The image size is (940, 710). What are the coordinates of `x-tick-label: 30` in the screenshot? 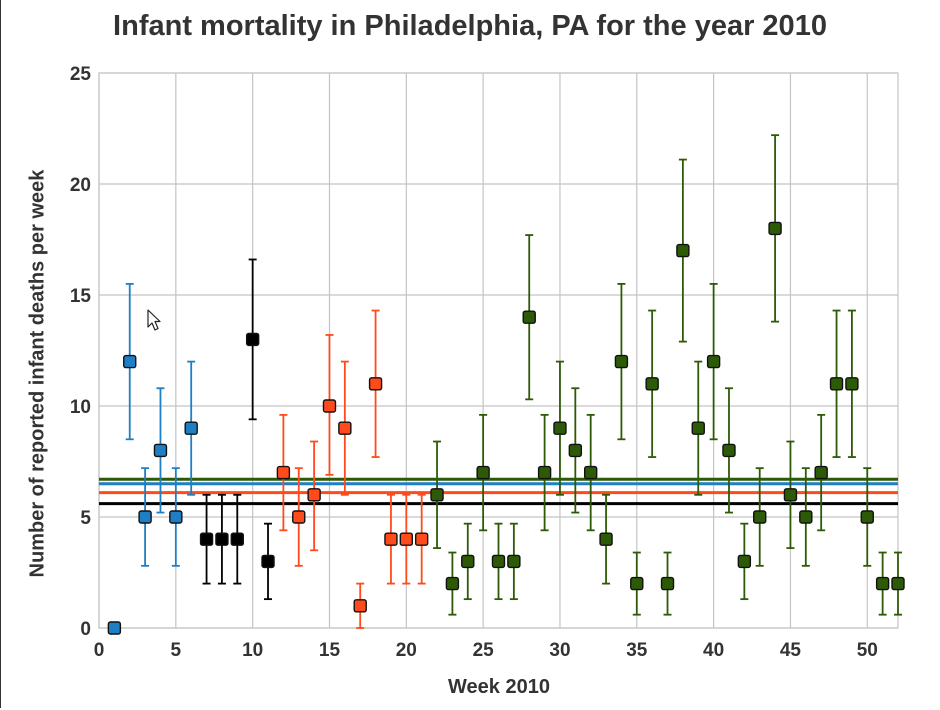 It's located at (559, 650).